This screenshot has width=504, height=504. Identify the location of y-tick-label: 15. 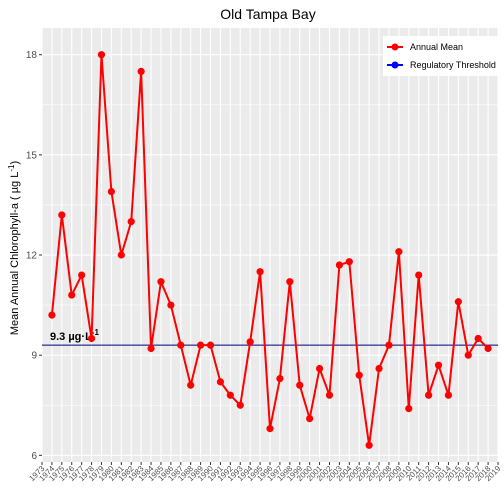
(32, 155).